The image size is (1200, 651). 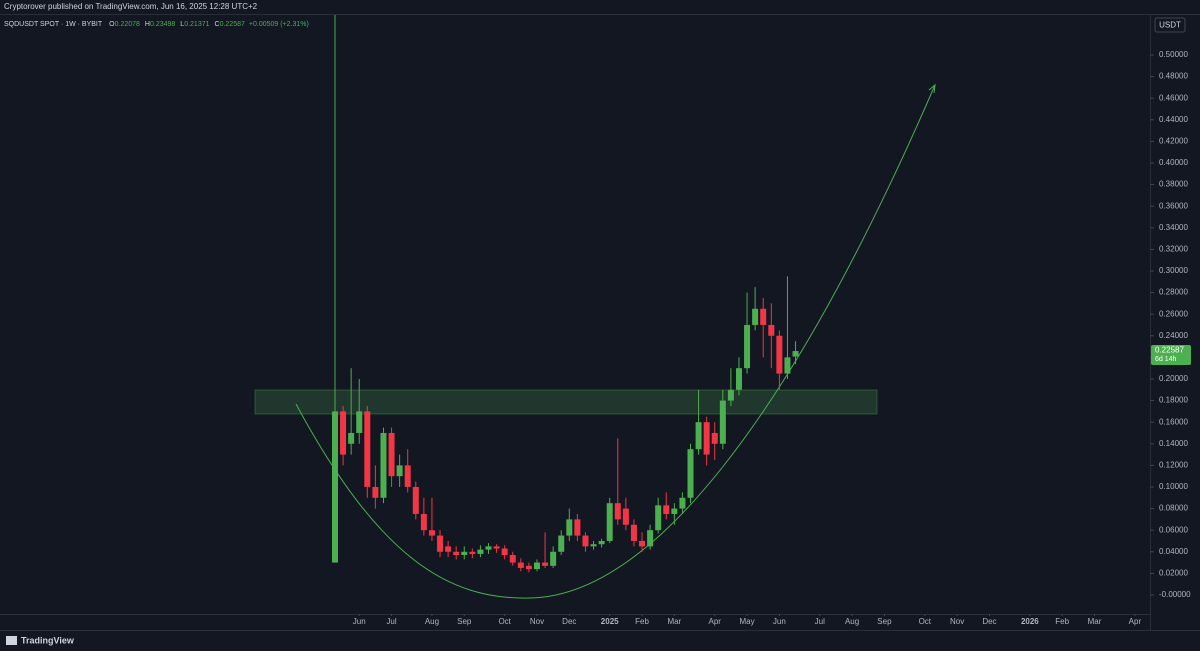 I want to click on symbol: SQDUSDT SPOT · 1W · BYBIT, so click(x=53, y=24).